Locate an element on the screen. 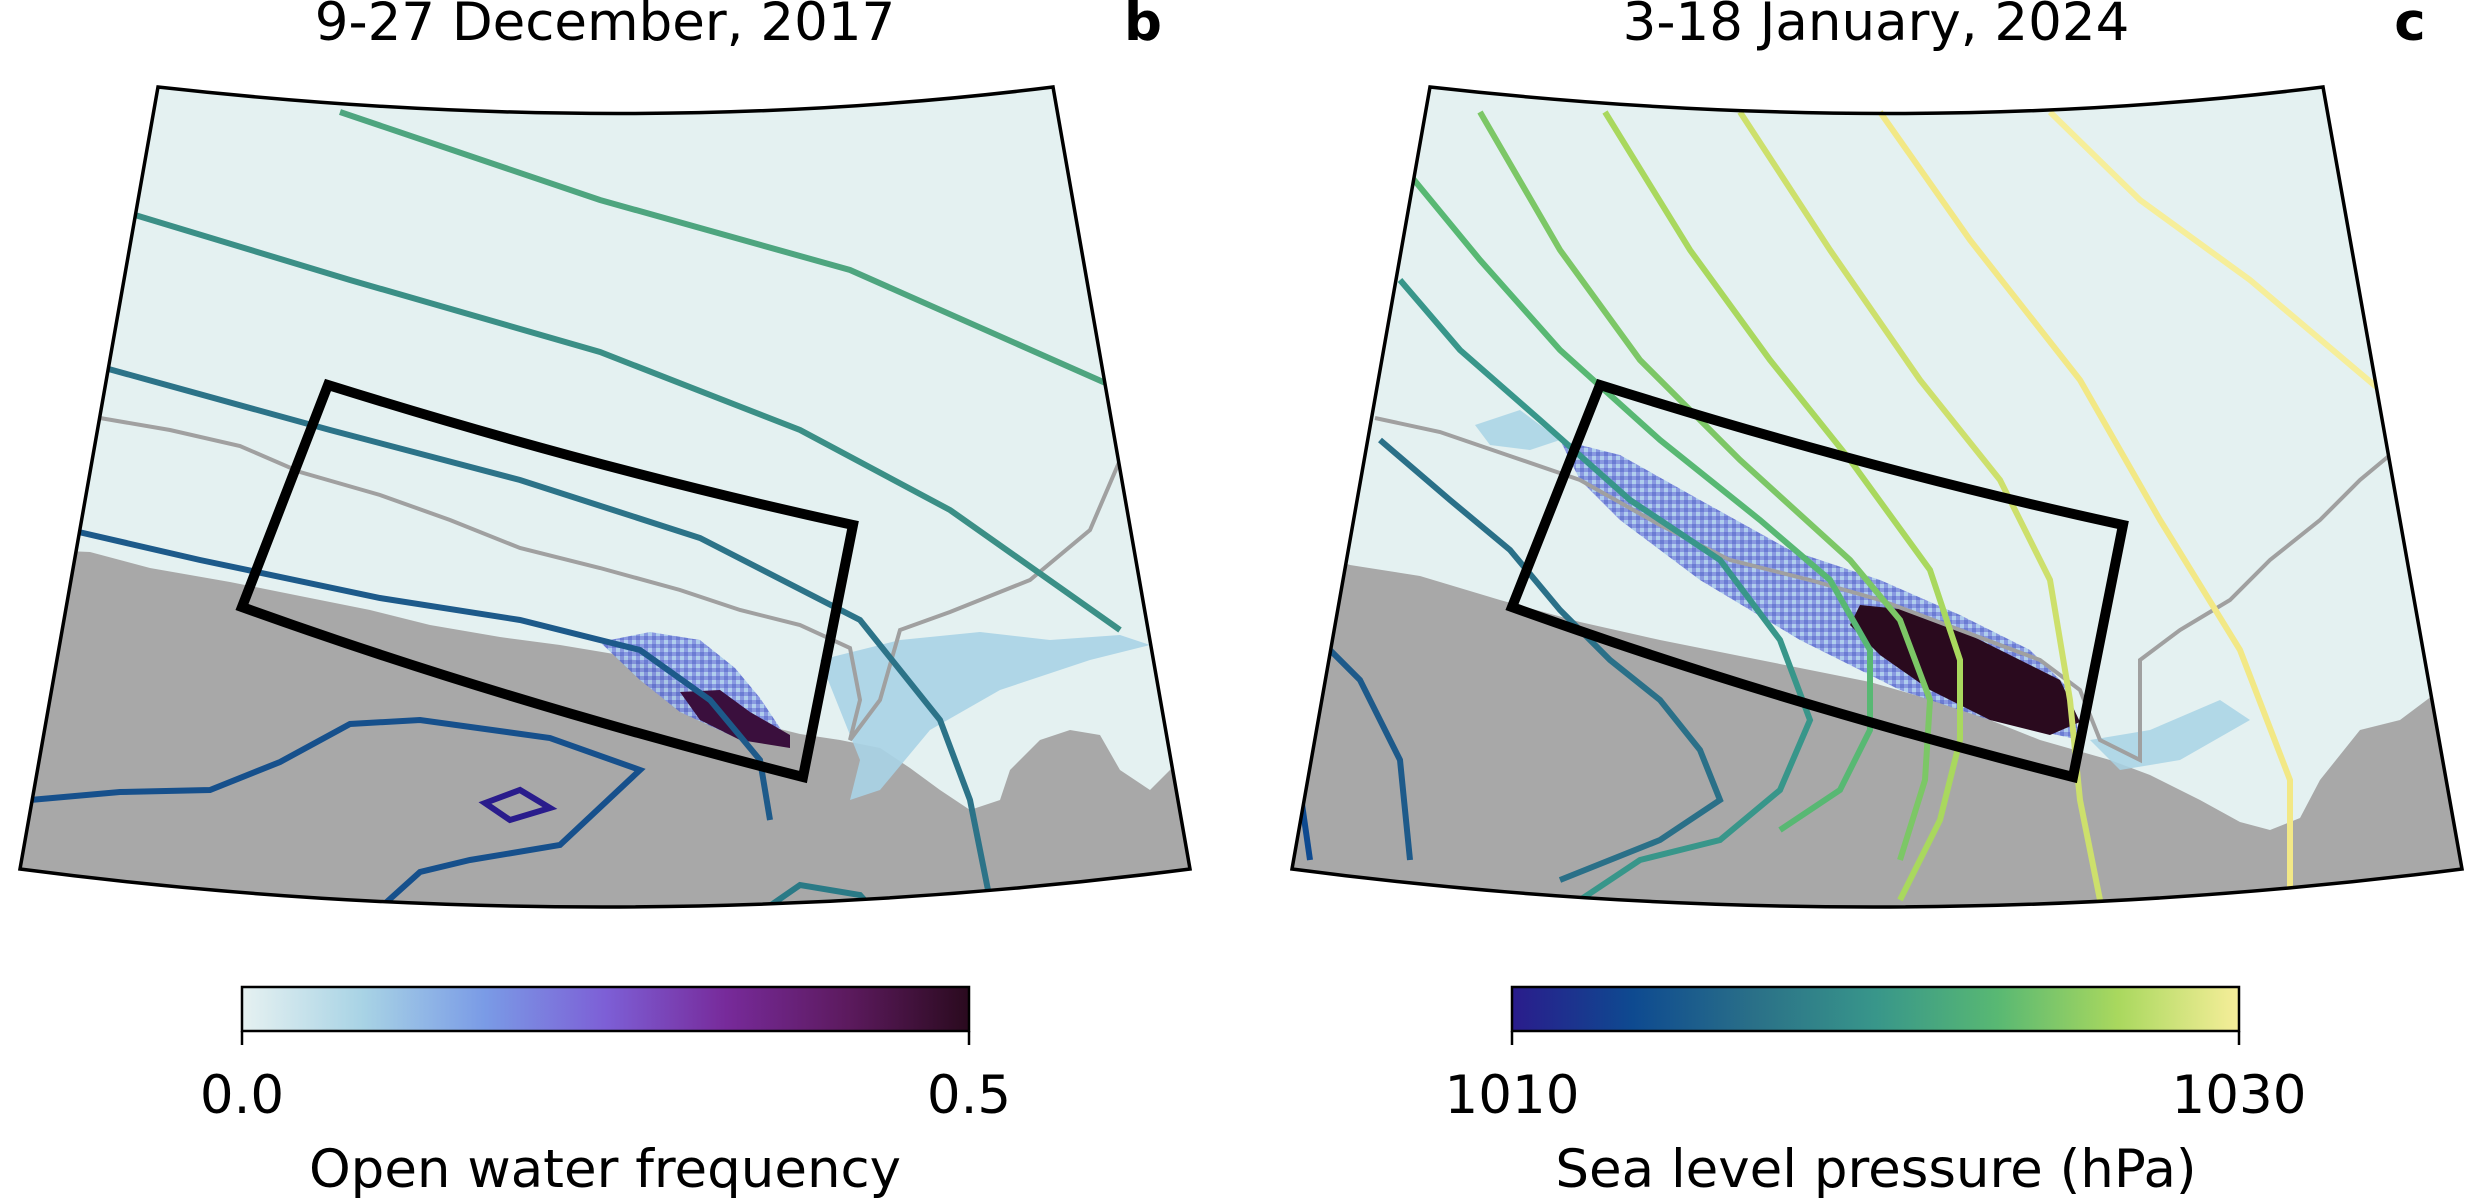 Image resolution: width=2480 pixels, height=1201 pixels. colorbar-slp: 1010 1030 Sea level pressure (hPa) is located at coordinates (1876, 1092).